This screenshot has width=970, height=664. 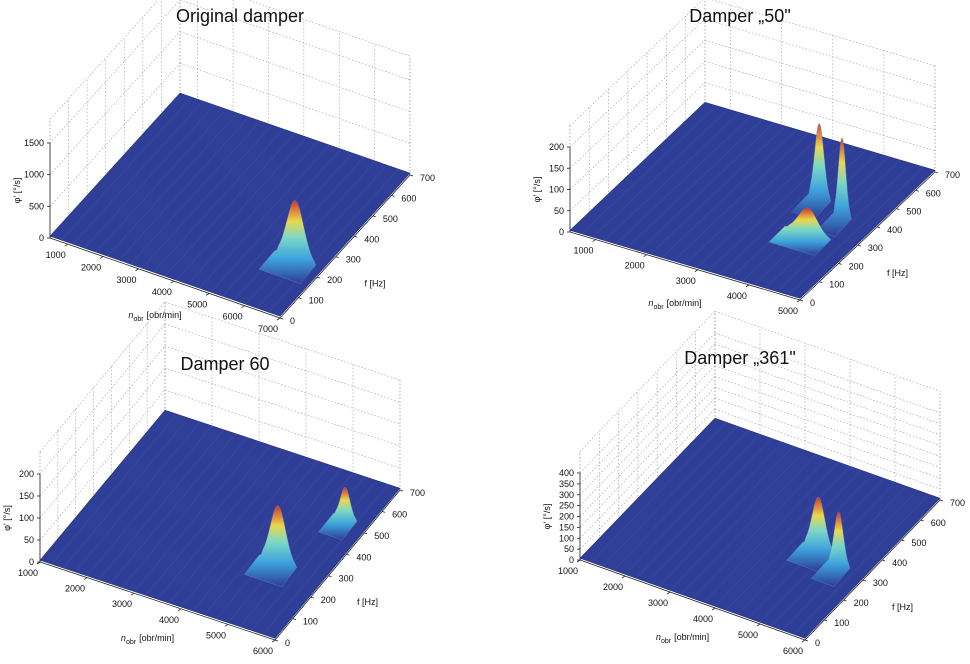 I want to click on z-tick-label: 1500, so click(x=34, y=143).